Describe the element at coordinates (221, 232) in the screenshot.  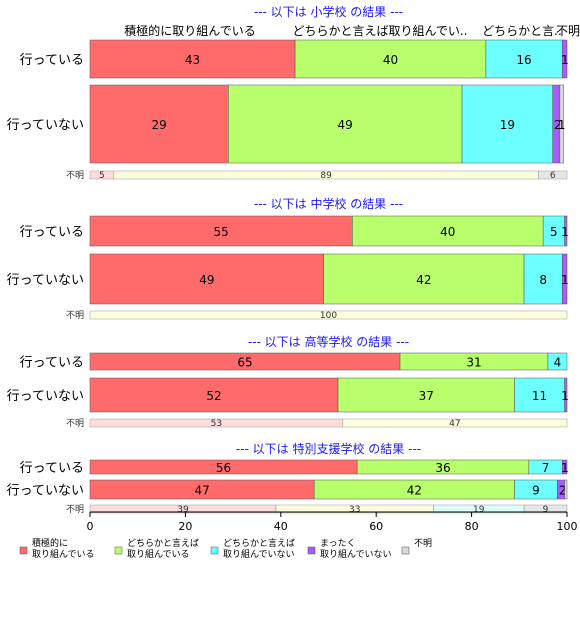
I see `data-label: 55` at that location.